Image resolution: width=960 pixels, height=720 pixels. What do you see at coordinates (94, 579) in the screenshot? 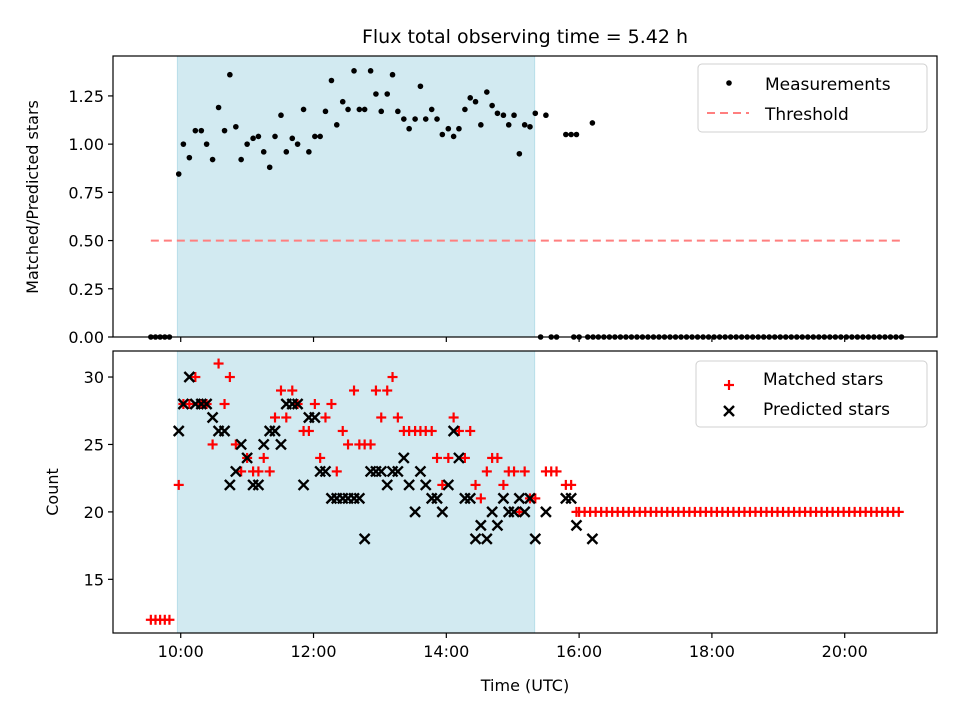
I see `y-tick-label: 15` at bounding box center [94, 579].